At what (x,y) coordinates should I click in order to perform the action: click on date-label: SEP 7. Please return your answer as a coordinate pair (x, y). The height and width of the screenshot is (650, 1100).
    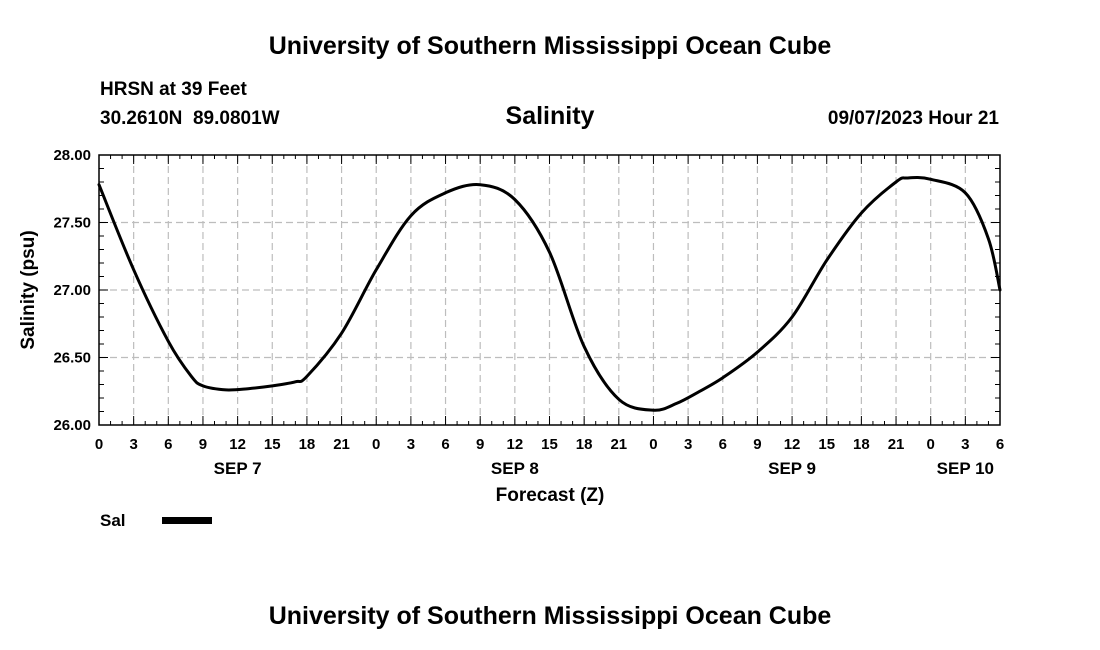
    Looking at the image, I should click on (238, 468).